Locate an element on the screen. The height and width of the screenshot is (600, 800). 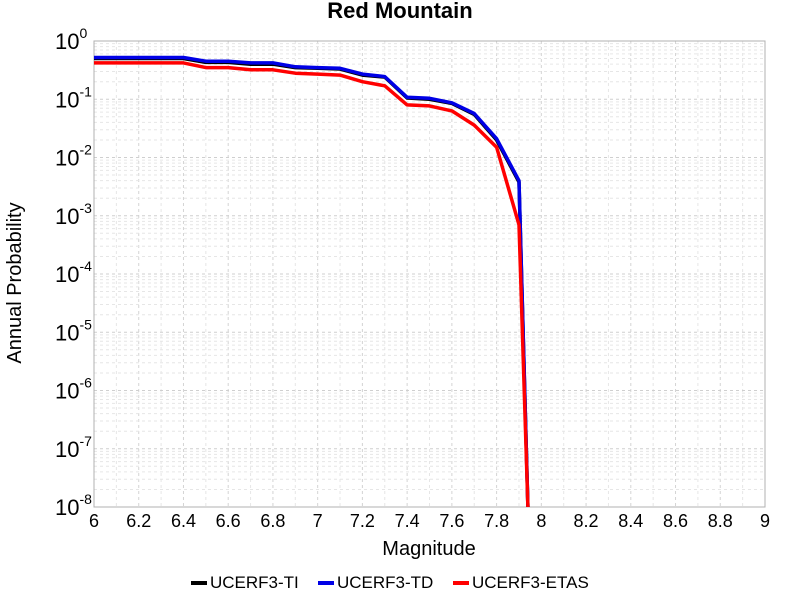
x-tick-label: 7.8 is located at coordinates (496, 521).